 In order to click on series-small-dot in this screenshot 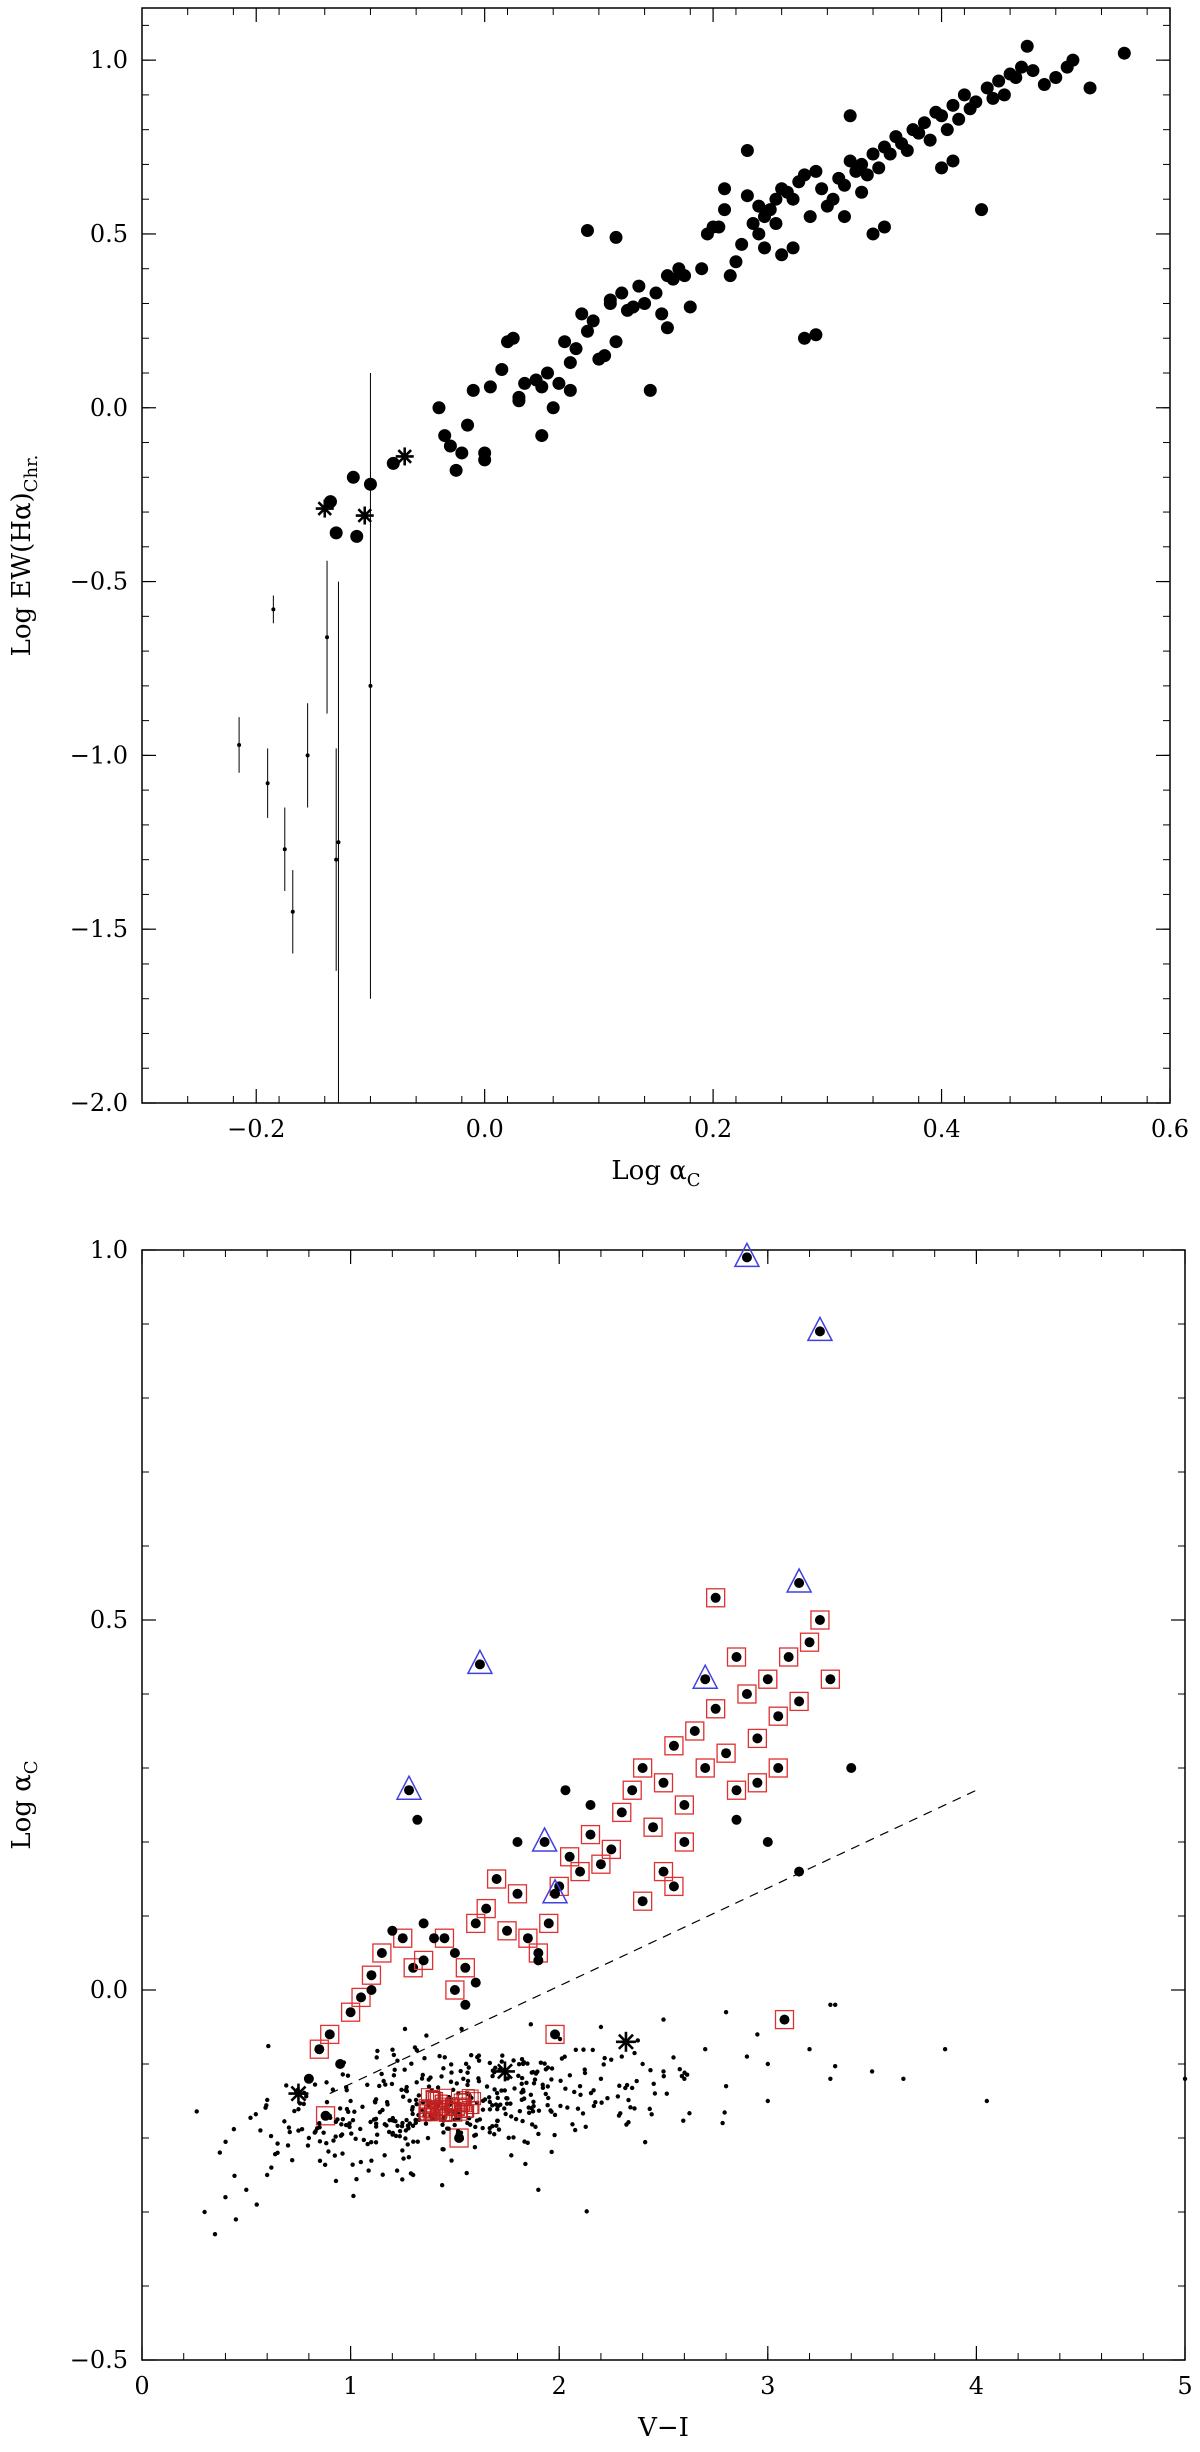, I will do `click(691, 2119)`.